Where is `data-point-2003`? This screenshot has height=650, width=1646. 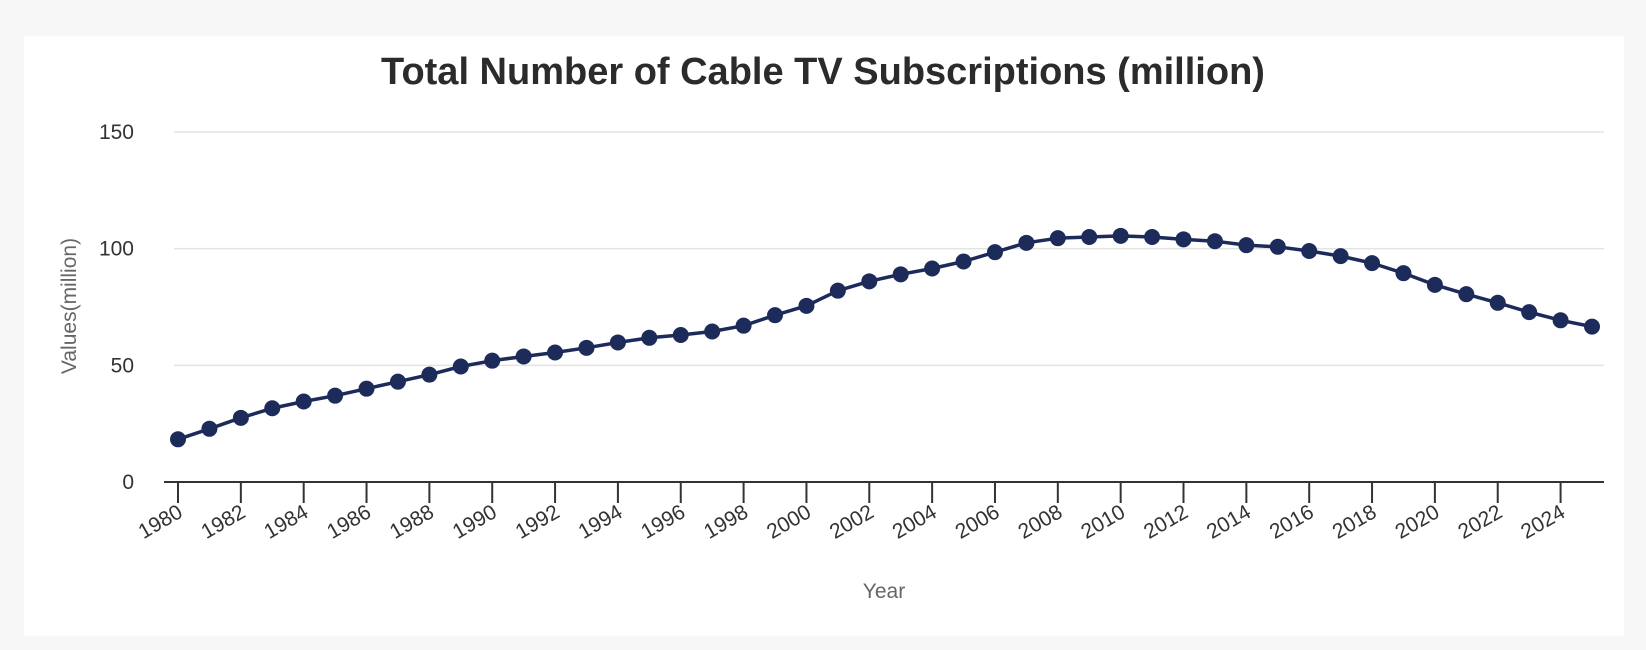 data-point-2003 is located at coordinates (900, 274).